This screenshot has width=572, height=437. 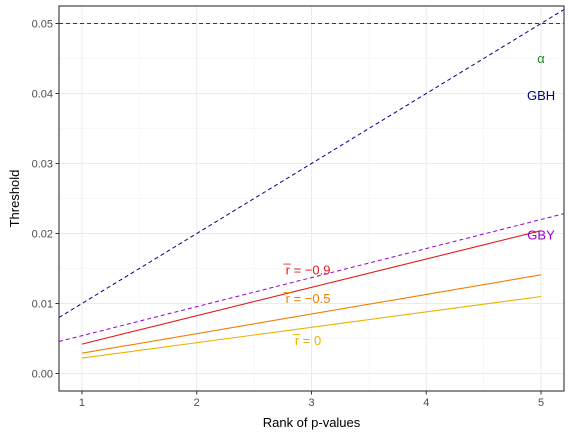 What do you see at coordinates (42, 375) in the screenshot?
I see `y-tick-label: 0.00` at bounding box center [42, 375].